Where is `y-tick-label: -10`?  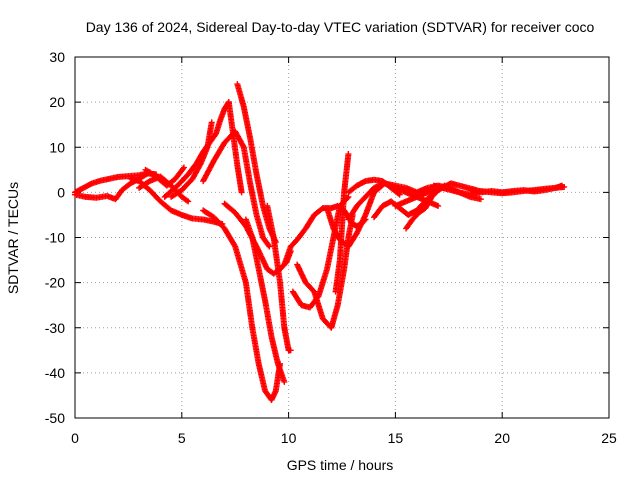 y-tick-label: -10 is located at coordinates (55, 238).